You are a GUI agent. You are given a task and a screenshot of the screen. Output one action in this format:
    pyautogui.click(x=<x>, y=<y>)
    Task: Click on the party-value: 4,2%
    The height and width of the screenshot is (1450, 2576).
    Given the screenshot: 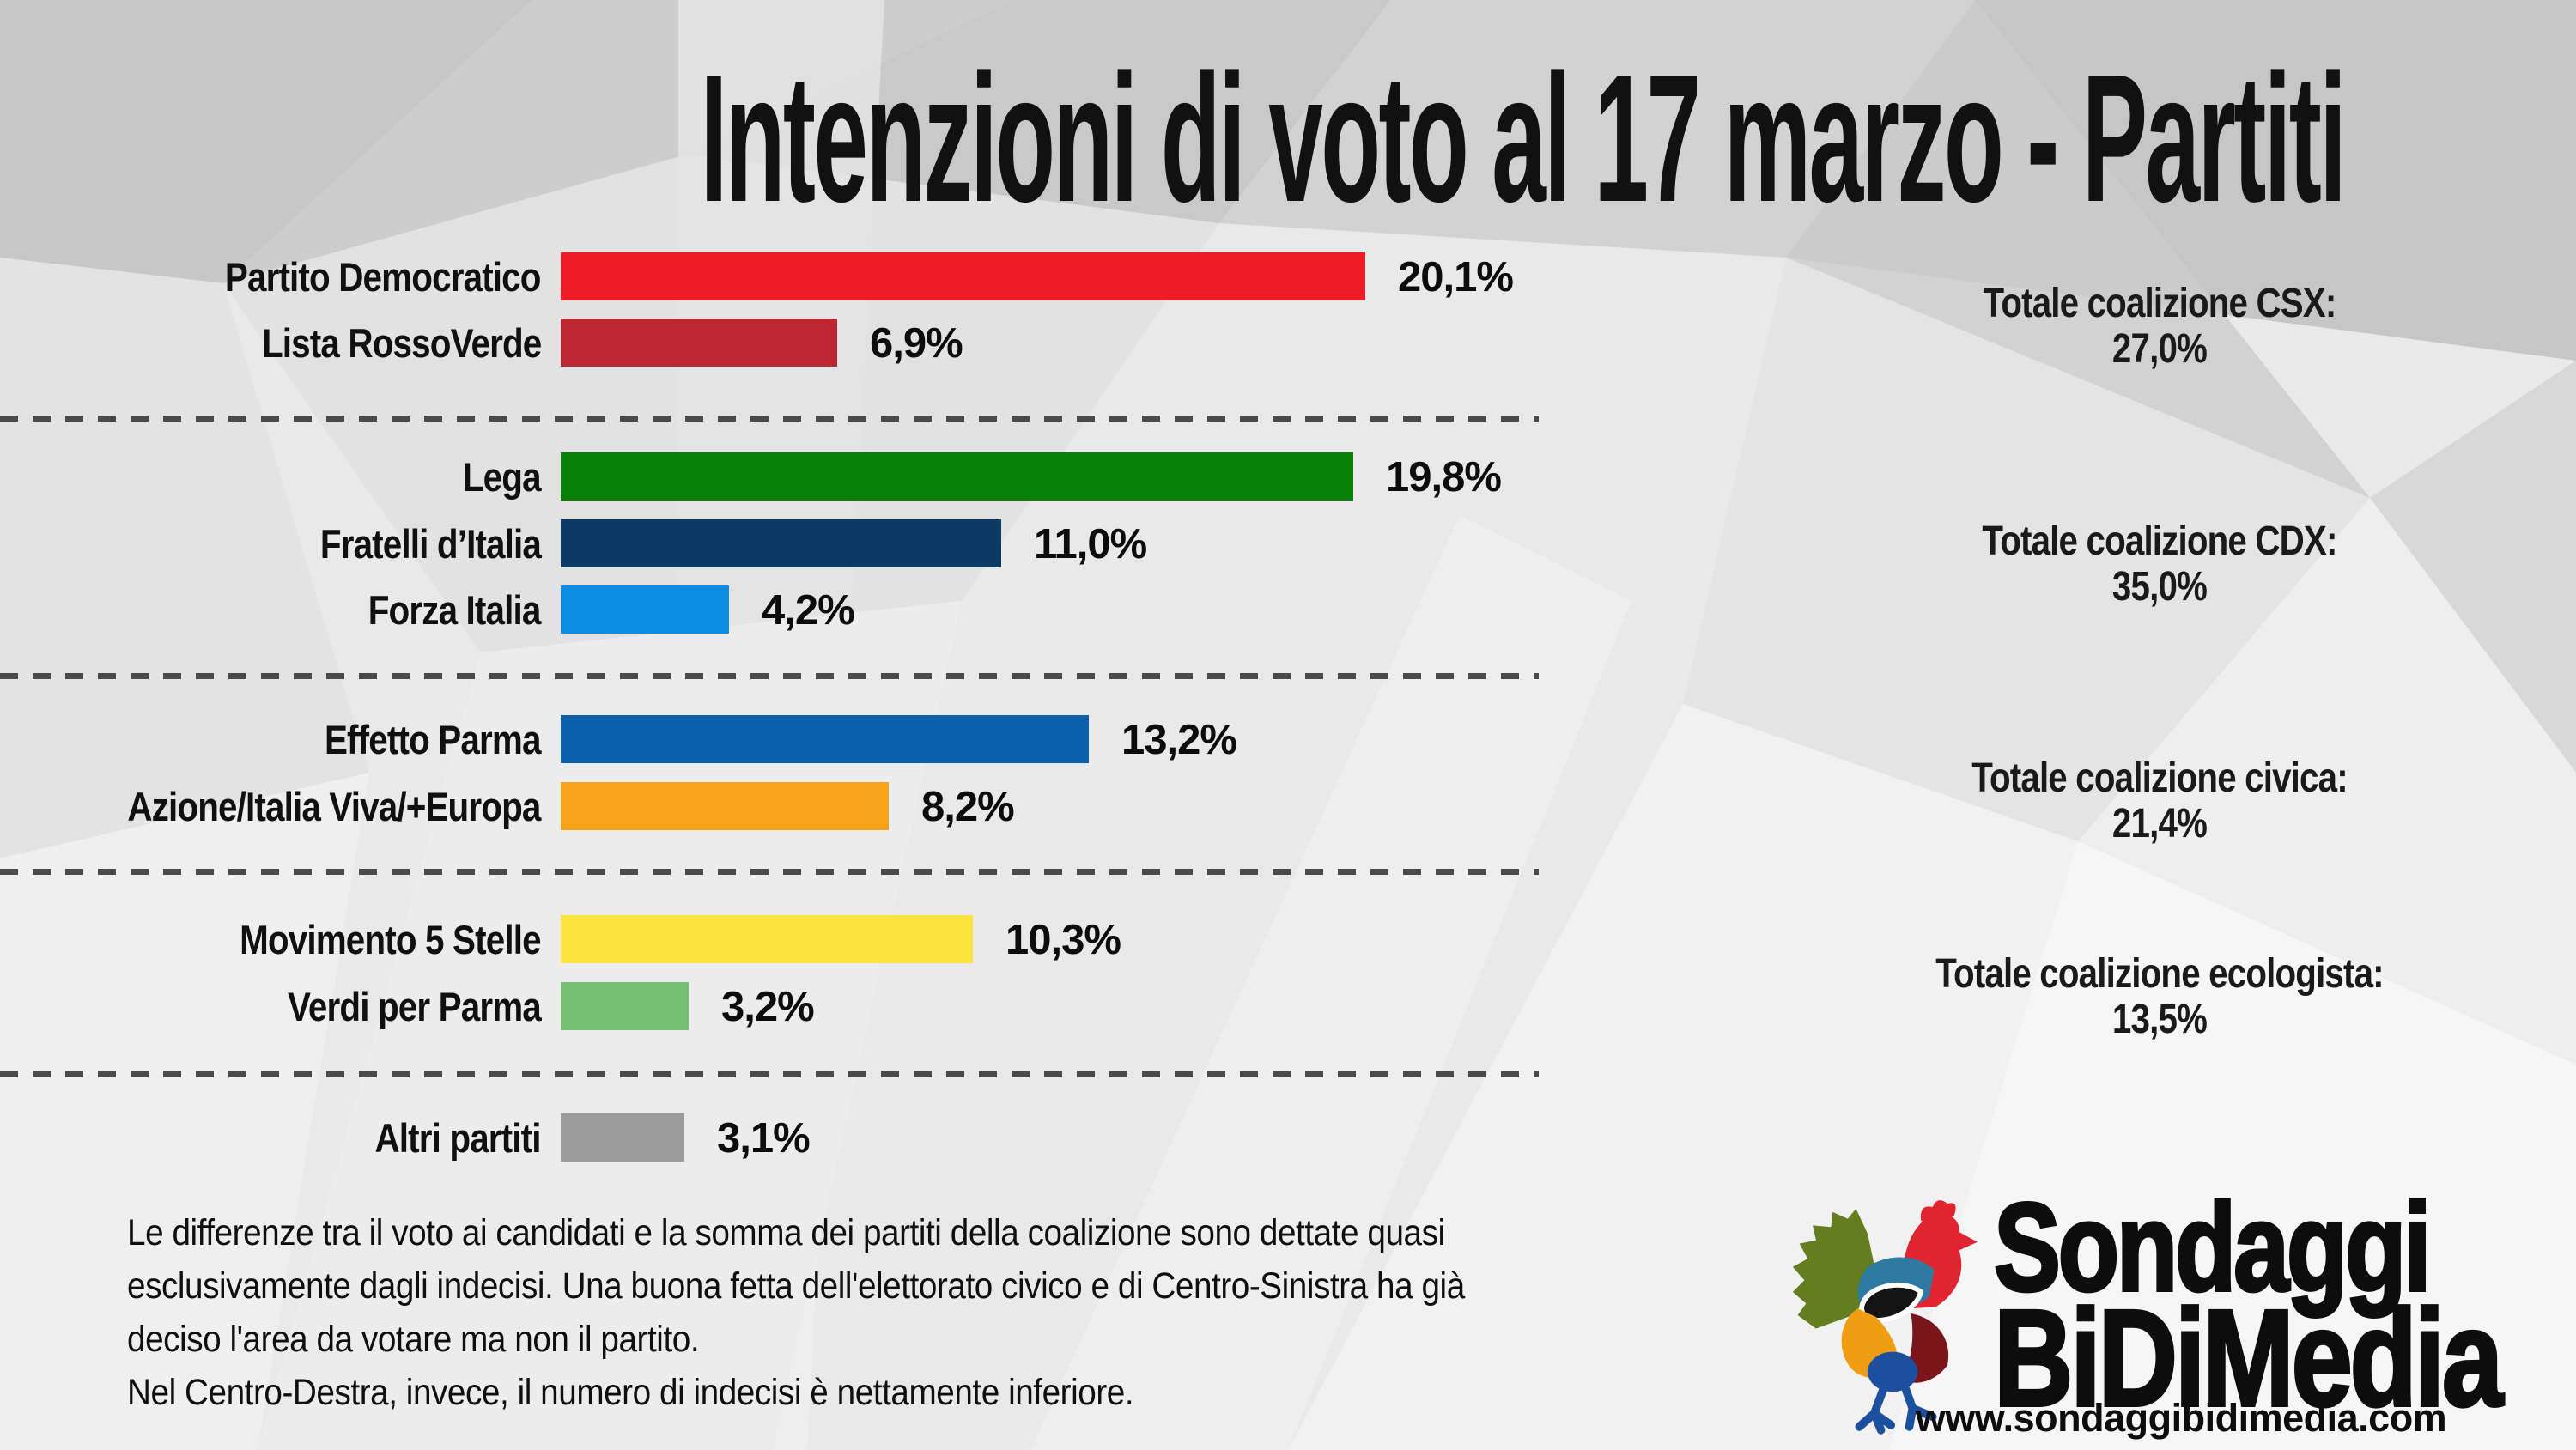 What is the action you would take?
    pyautogui.click(x=808, y=610)
    